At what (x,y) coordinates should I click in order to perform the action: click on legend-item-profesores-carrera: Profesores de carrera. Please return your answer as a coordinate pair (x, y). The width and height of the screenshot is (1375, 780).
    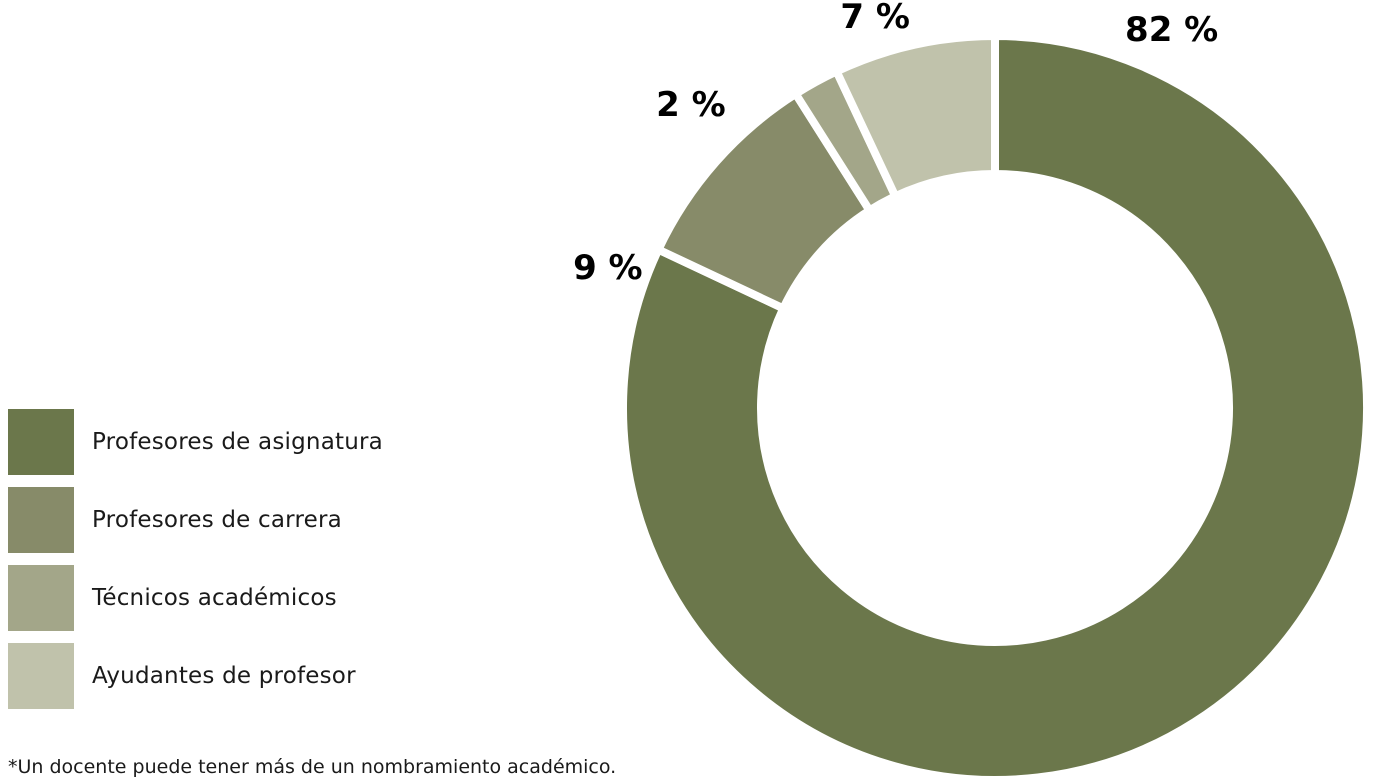
    Looking at the image, I should click on (195, 520).